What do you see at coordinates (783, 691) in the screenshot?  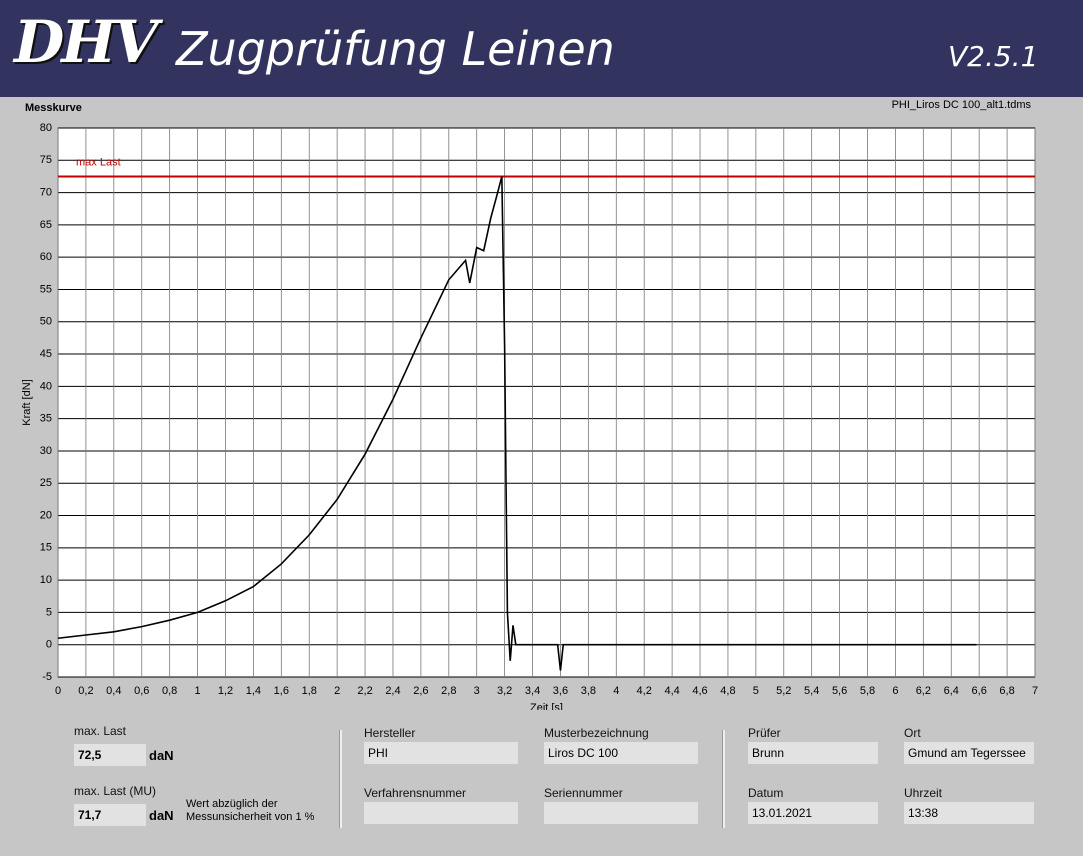 I see `x-tick-label: 5,2` at bounding box center [783, 691].